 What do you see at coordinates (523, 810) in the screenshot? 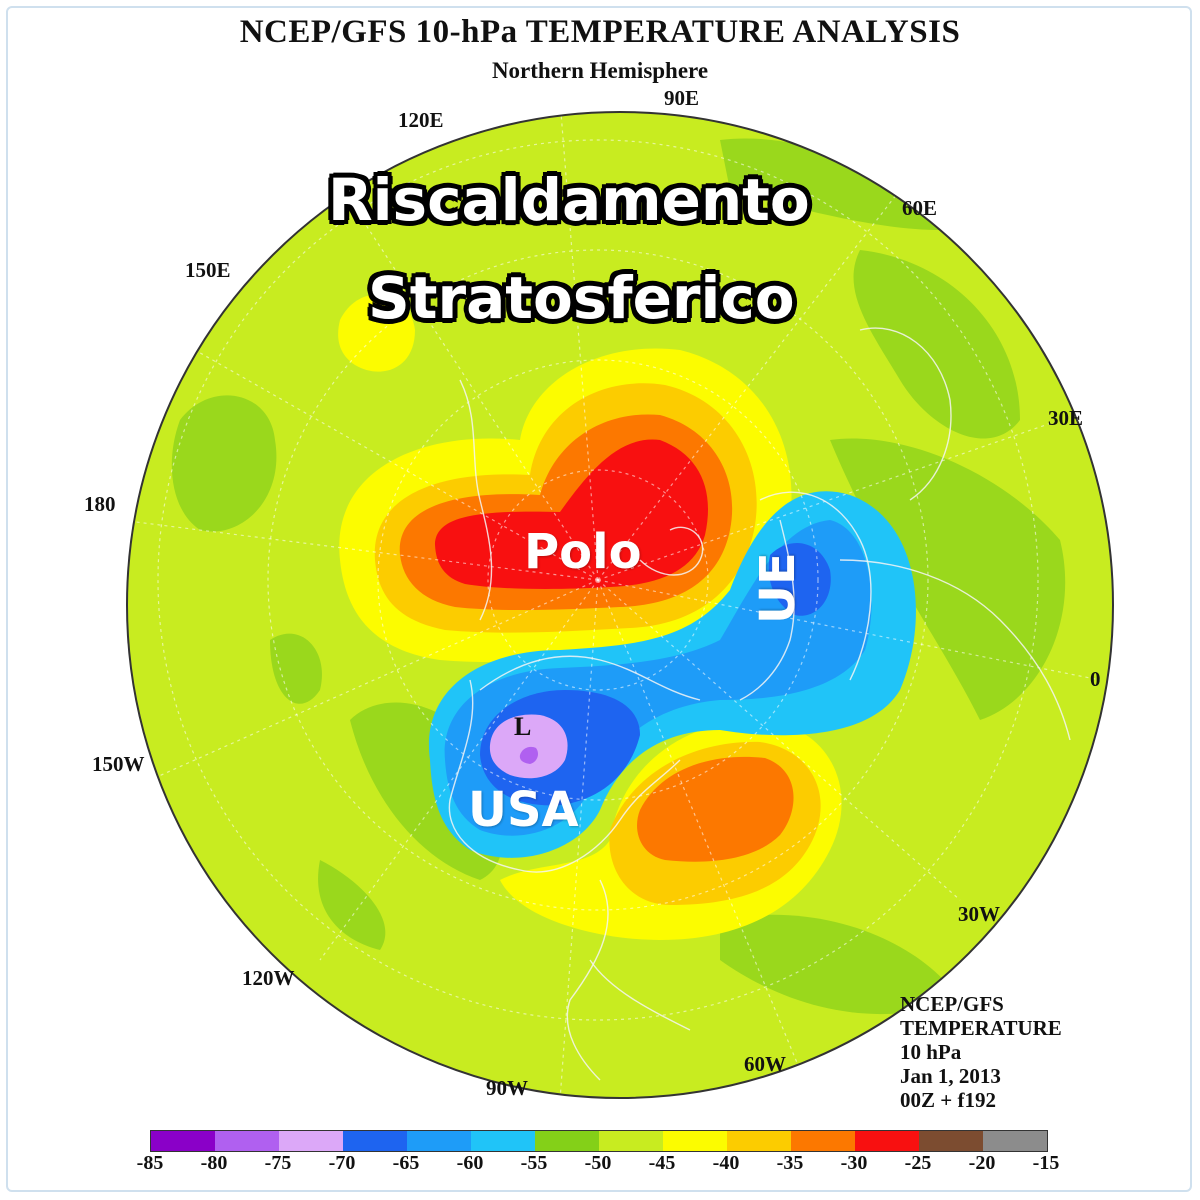
I see `label-usa: USA` at bounding box center [523, 810].